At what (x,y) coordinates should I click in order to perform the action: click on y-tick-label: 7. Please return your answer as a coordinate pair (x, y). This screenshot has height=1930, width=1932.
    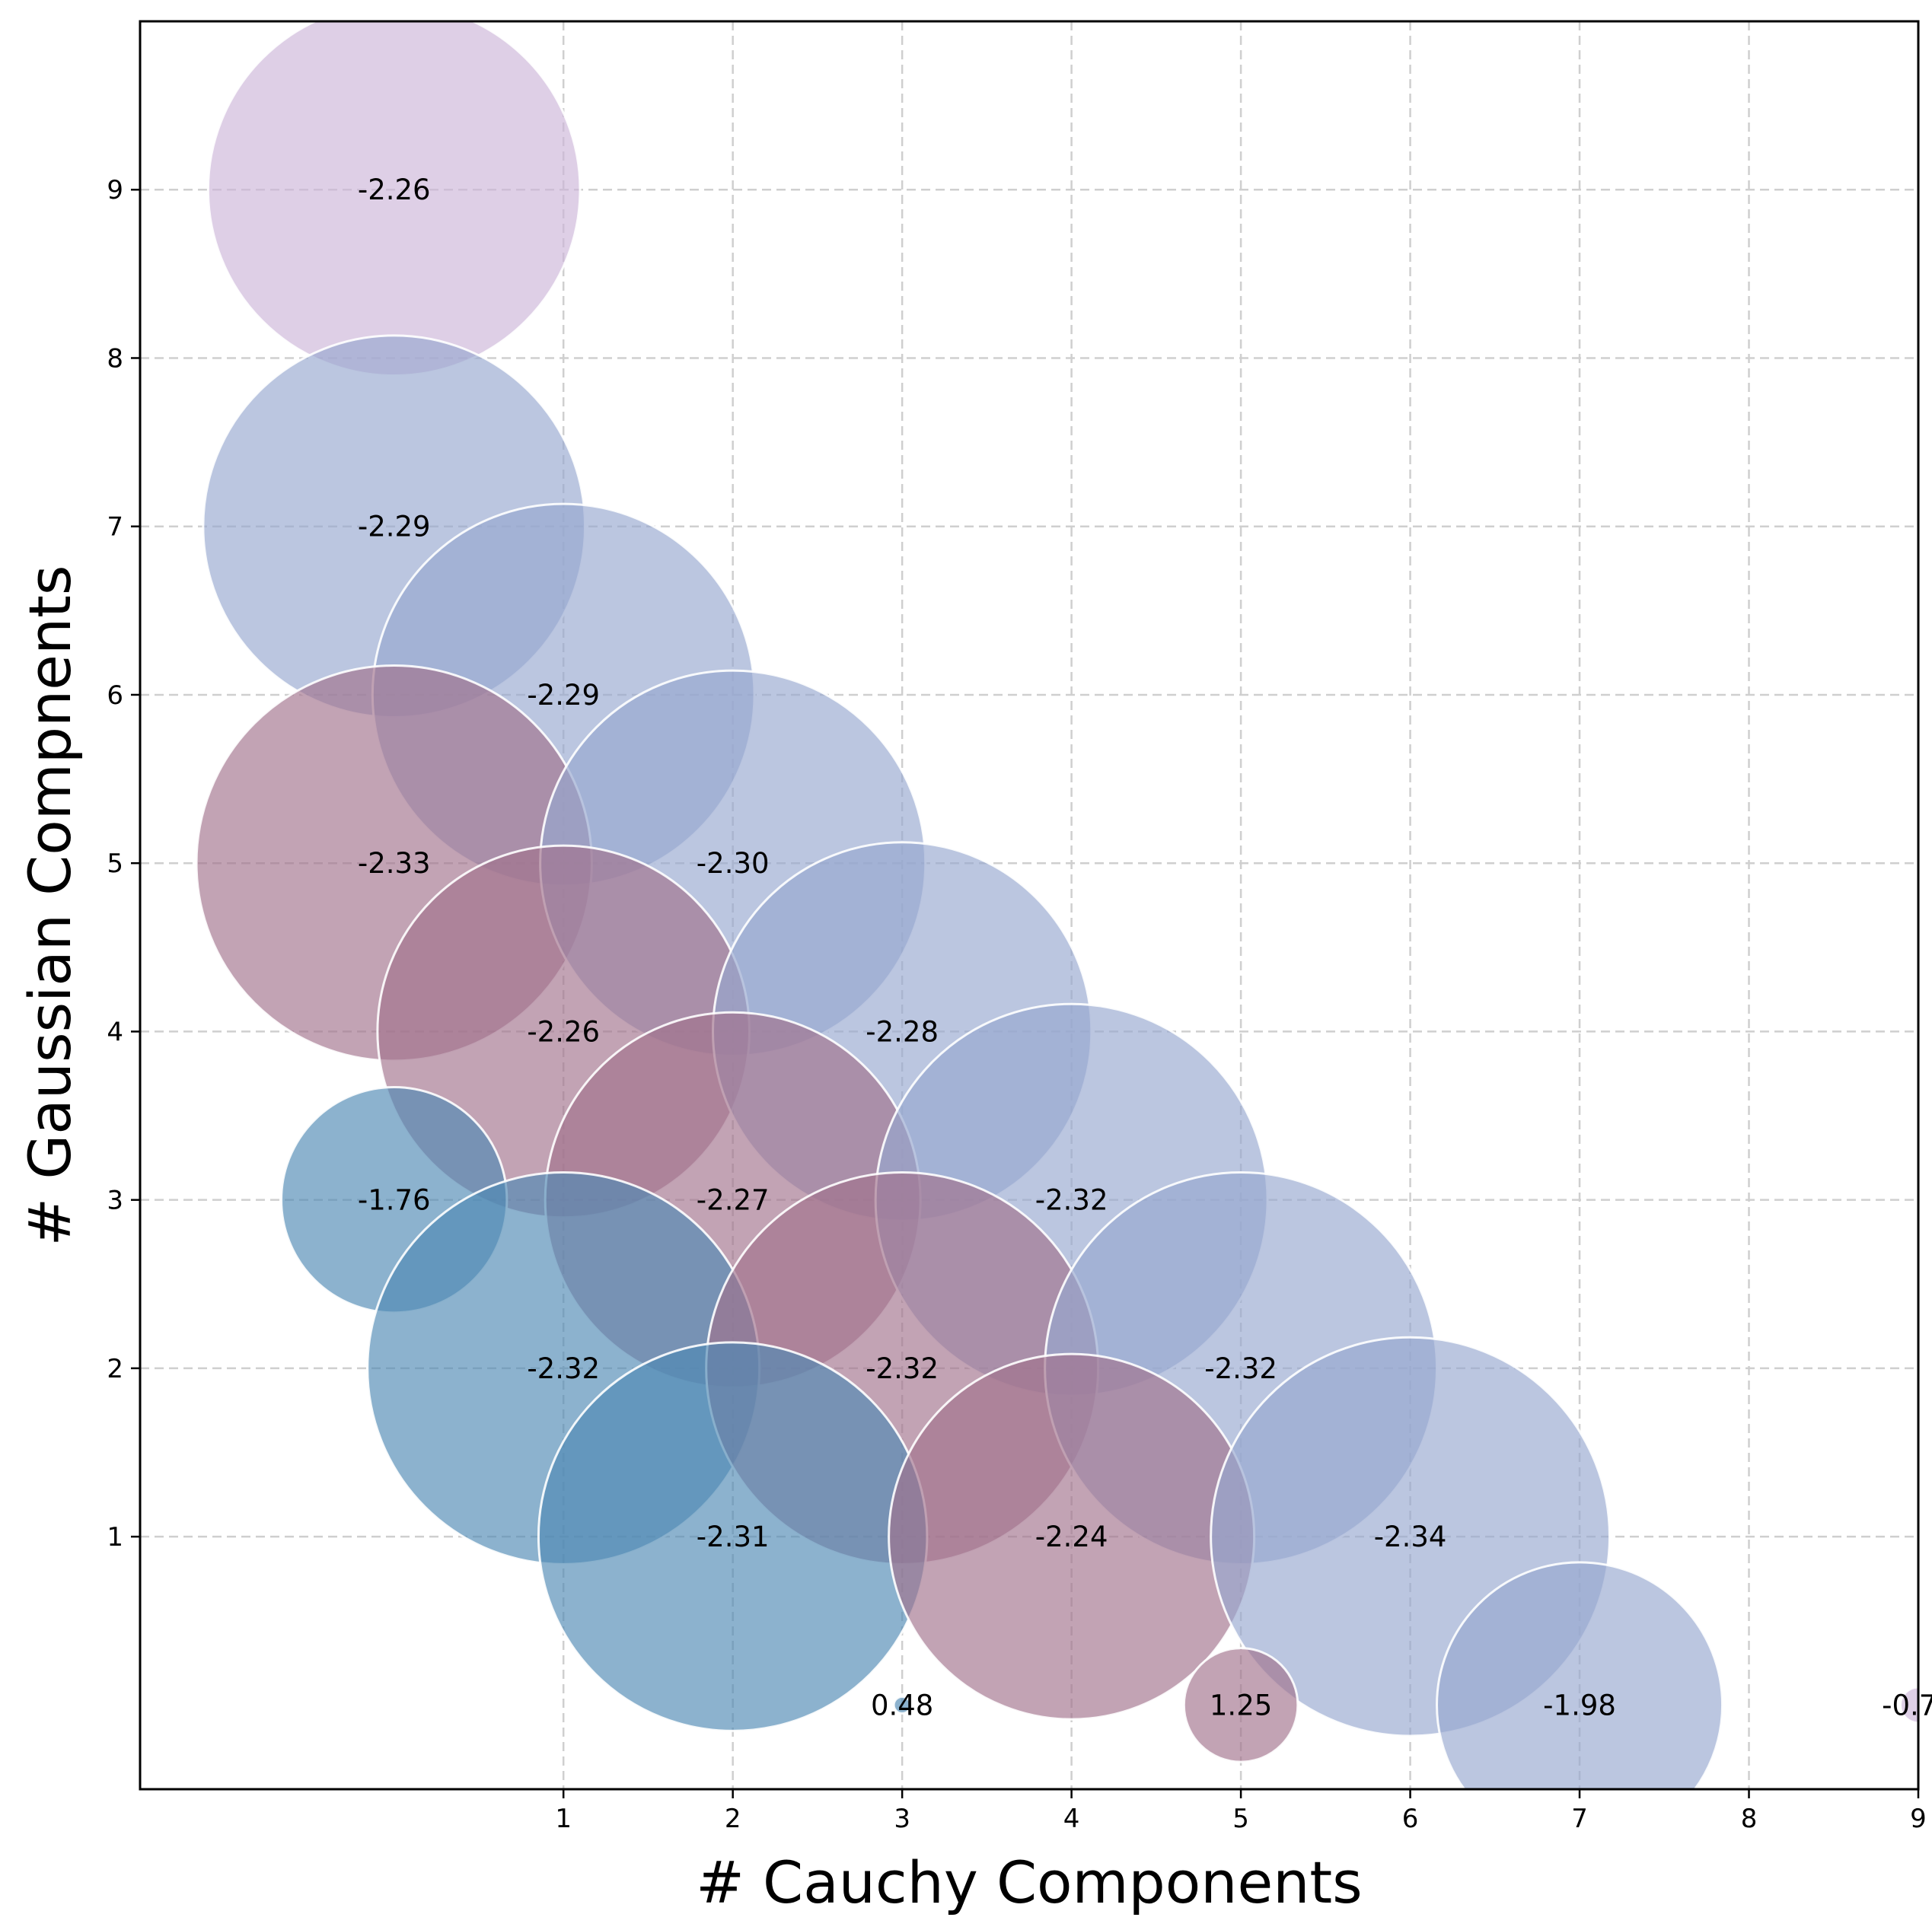
    Looking at the image, I should click on (115, 527).